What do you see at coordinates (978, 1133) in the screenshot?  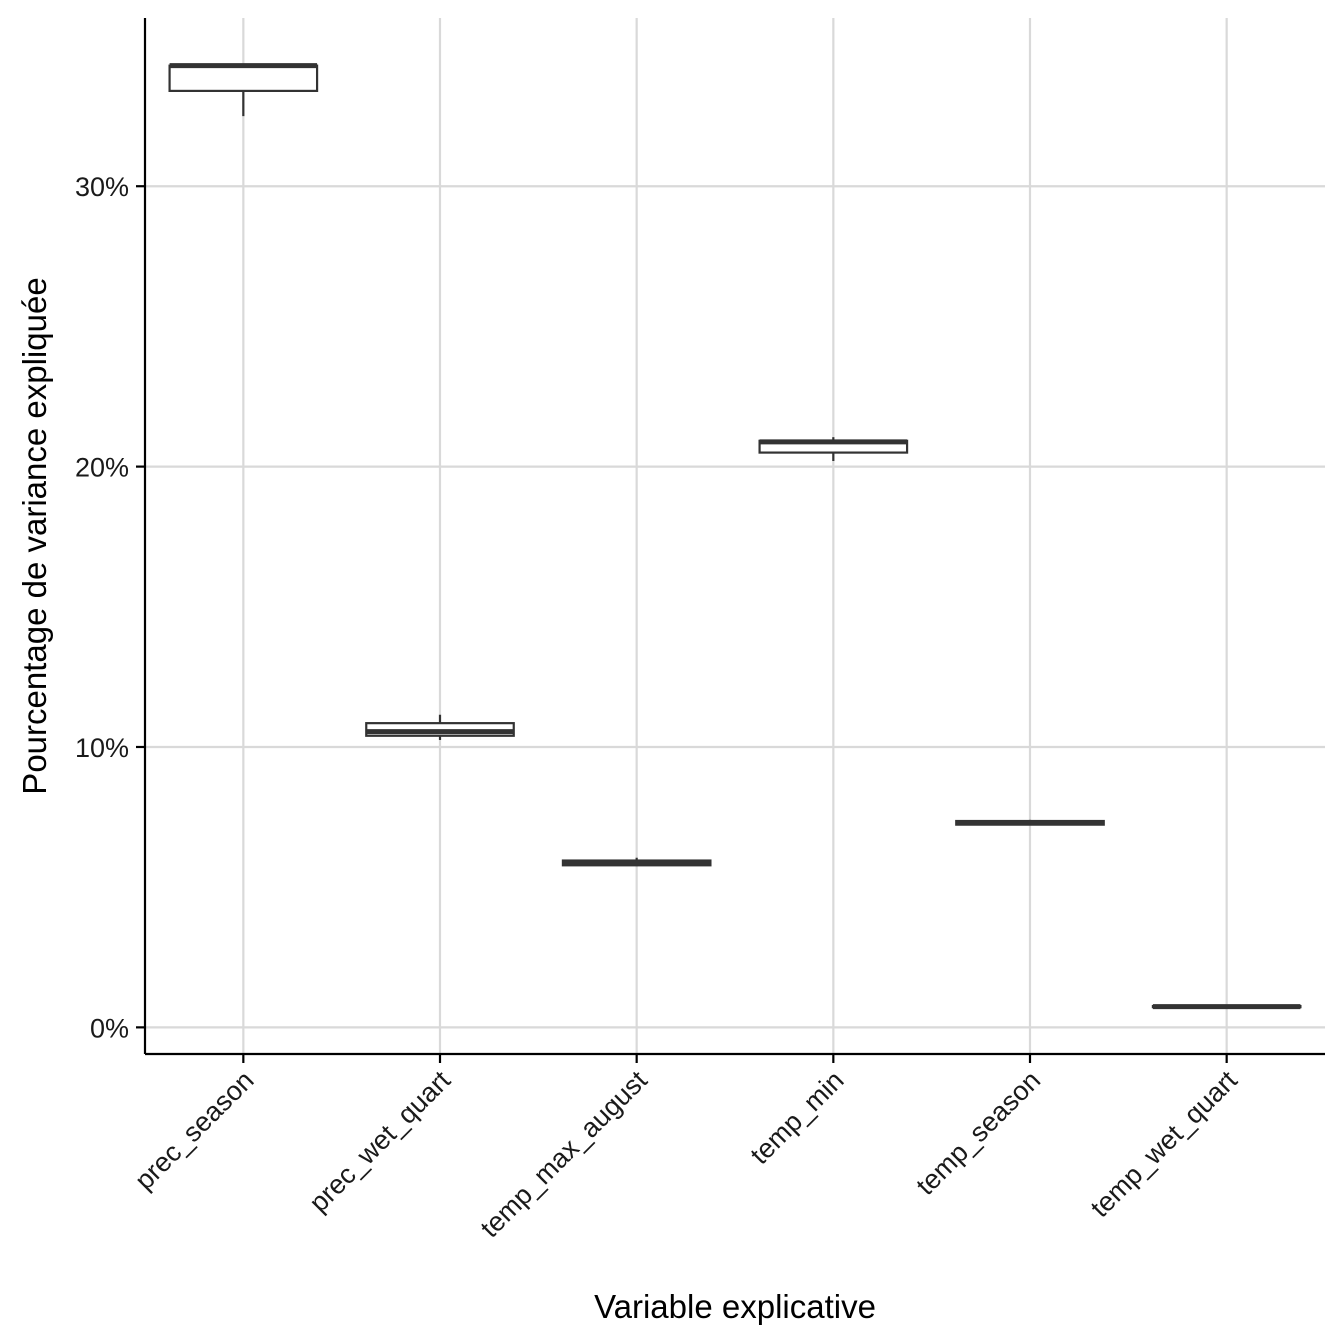 I see `x-tick-label: temp_season` at bounding box center [978, 1133].